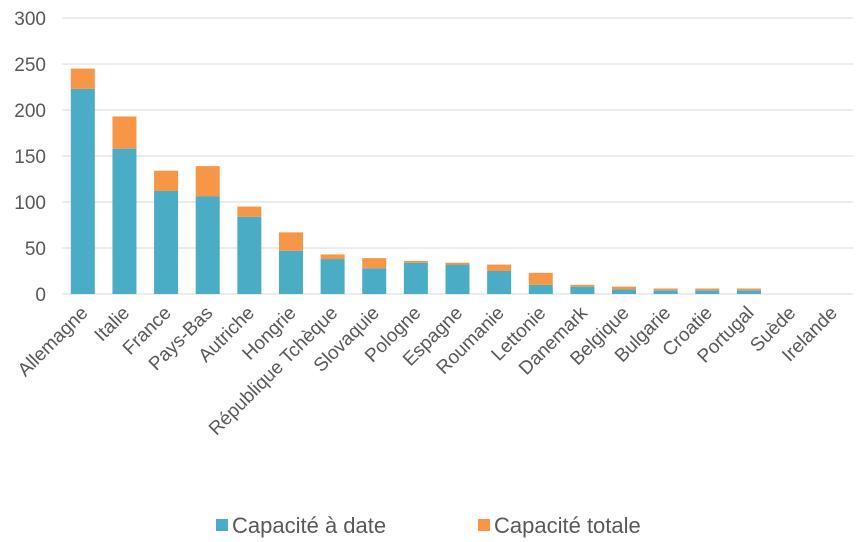 The width and height of the screenshot is (857, 542). I want to click on y-tick-label: 250, so click(30, 65).